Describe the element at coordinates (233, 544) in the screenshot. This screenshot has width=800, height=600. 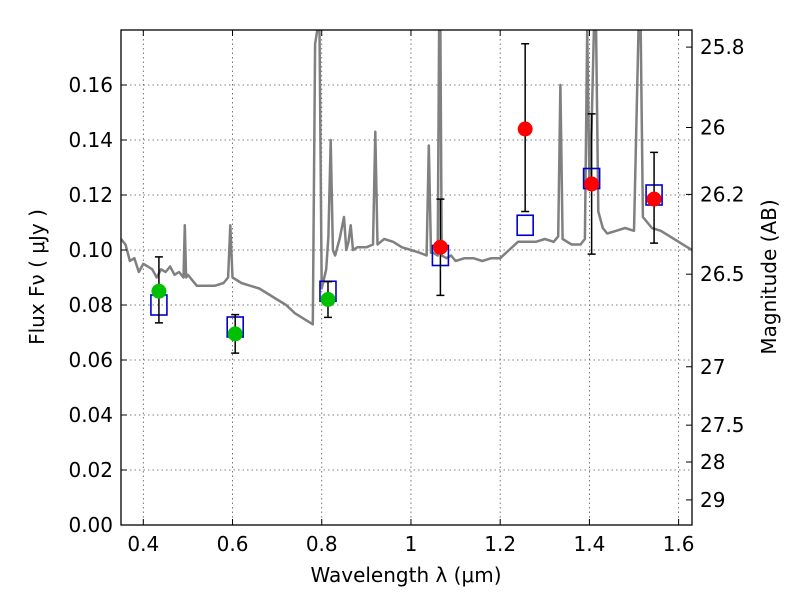
I see `x-tick-label: 0.6` at that location.